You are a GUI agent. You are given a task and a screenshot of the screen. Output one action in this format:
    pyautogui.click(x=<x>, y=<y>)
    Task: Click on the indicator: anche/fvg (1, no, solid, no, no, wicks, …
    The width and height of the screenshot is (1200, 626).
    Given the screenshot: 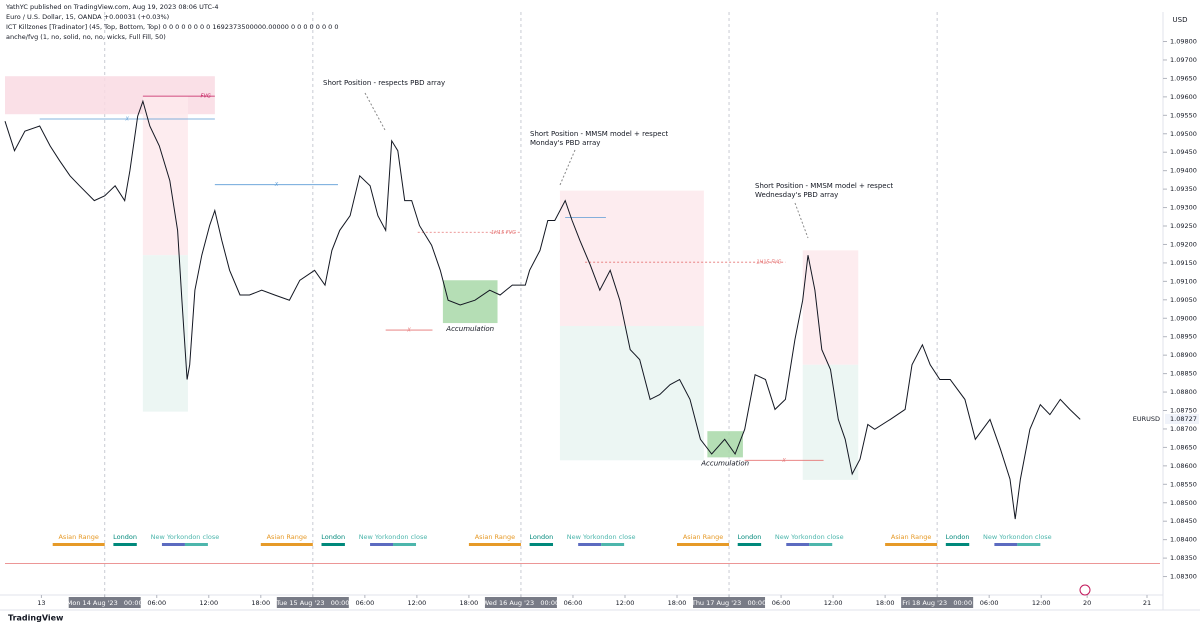 What is the action you would take?
    pyautogui.click(x=86, y=37)
    